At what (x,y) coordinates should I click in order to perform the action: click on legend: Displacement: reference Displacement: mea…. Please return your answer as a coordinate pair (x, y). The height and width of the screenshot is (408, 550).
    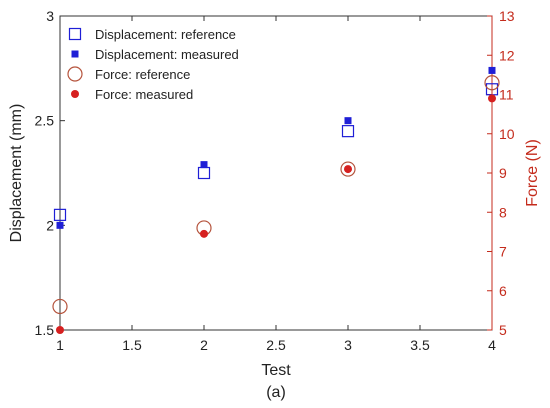
    Looking at the image, I should click on (153, 64).